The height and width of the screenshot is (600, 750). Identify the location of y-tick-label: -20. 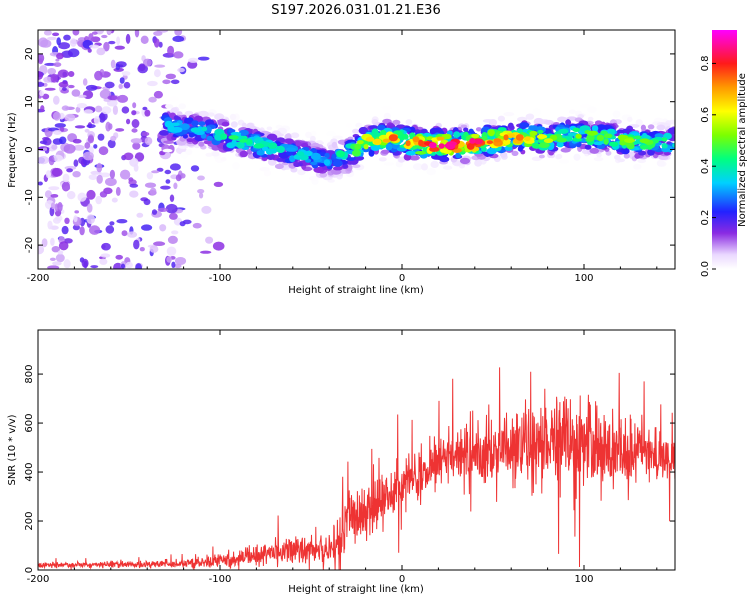
(29, 245).